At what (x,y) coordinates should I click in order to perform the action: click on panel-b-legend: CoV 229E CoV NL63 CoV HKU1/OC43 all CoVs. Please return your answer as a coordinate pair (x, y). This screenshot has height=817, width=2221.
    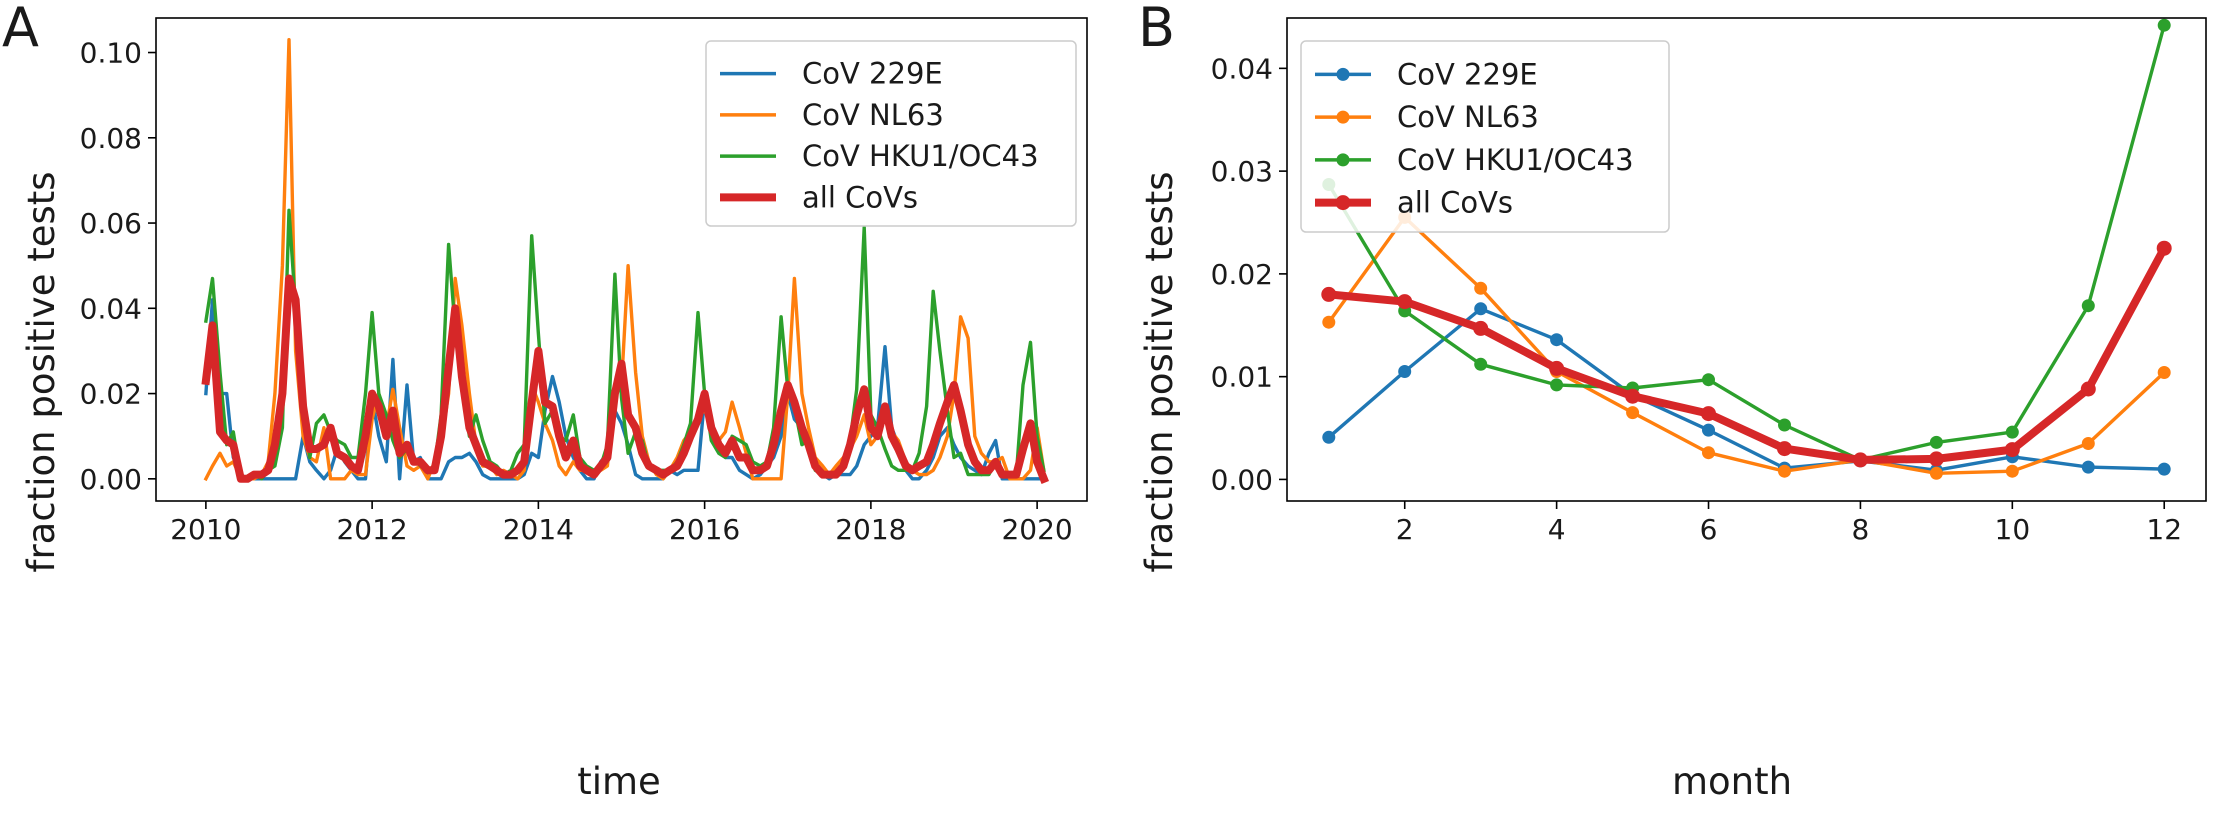
    Looking at the image, I should click on (1485, 136).